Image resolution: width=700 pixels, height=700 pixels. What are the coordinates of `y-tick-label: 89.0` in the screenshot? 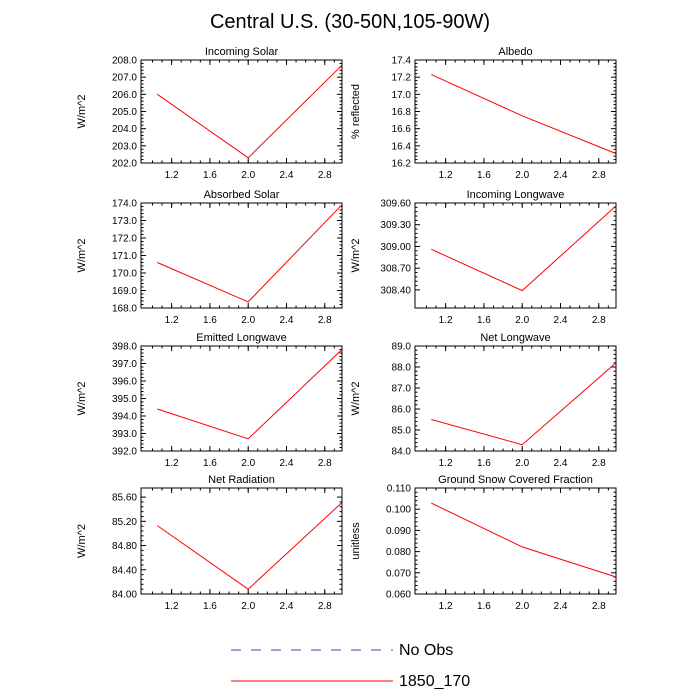 It's located at (402, 347).